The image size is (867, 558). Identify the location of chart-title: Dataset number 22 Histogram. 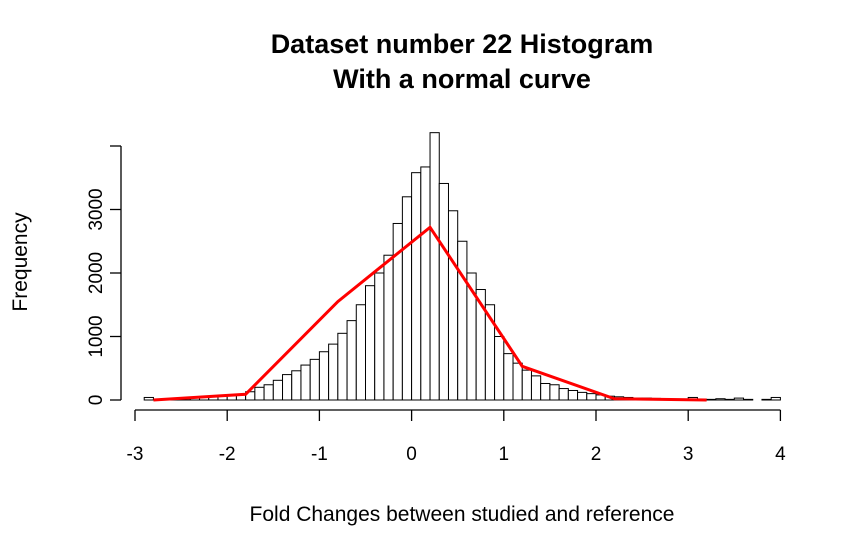
(462, 44).